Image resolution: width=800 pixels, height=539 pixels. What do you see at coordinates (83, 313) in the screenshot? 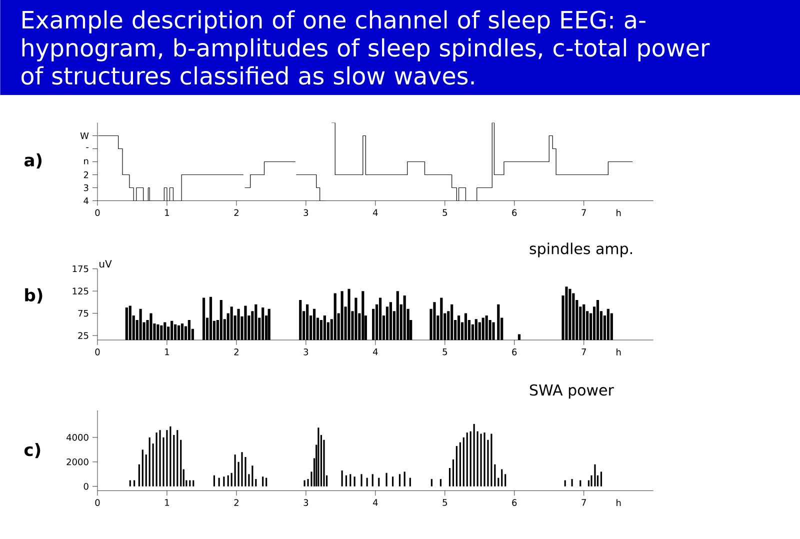
I see `y-tick-label: 75` at bounding box center [83, 313].